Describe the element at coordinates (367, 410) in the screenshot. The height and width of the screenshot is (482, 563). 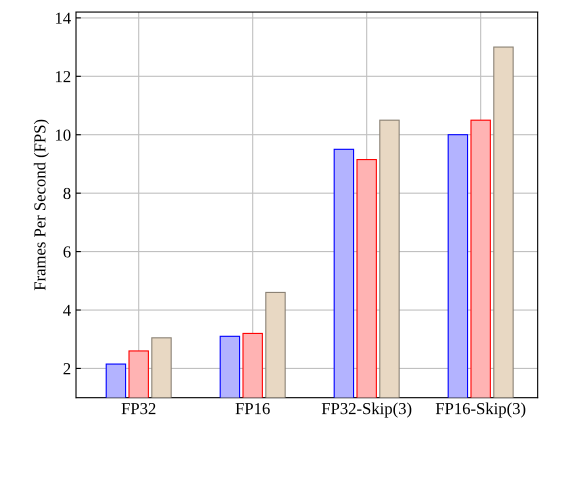
I see `x-tick-label: FP32-Skip(3)` at that location.